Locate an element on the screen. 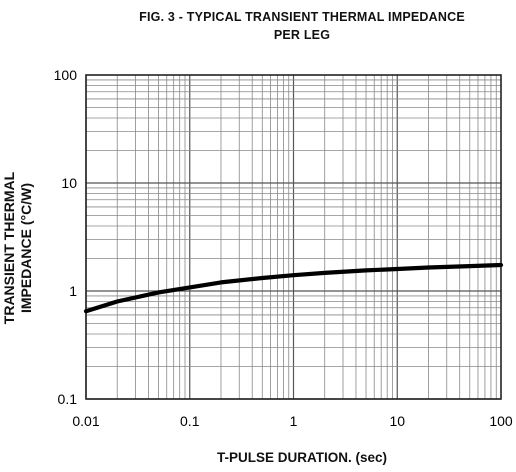 The height and width of the screenshot is (472, 516). x-tick-label: 0.1 is located at coordinates (190, 421).